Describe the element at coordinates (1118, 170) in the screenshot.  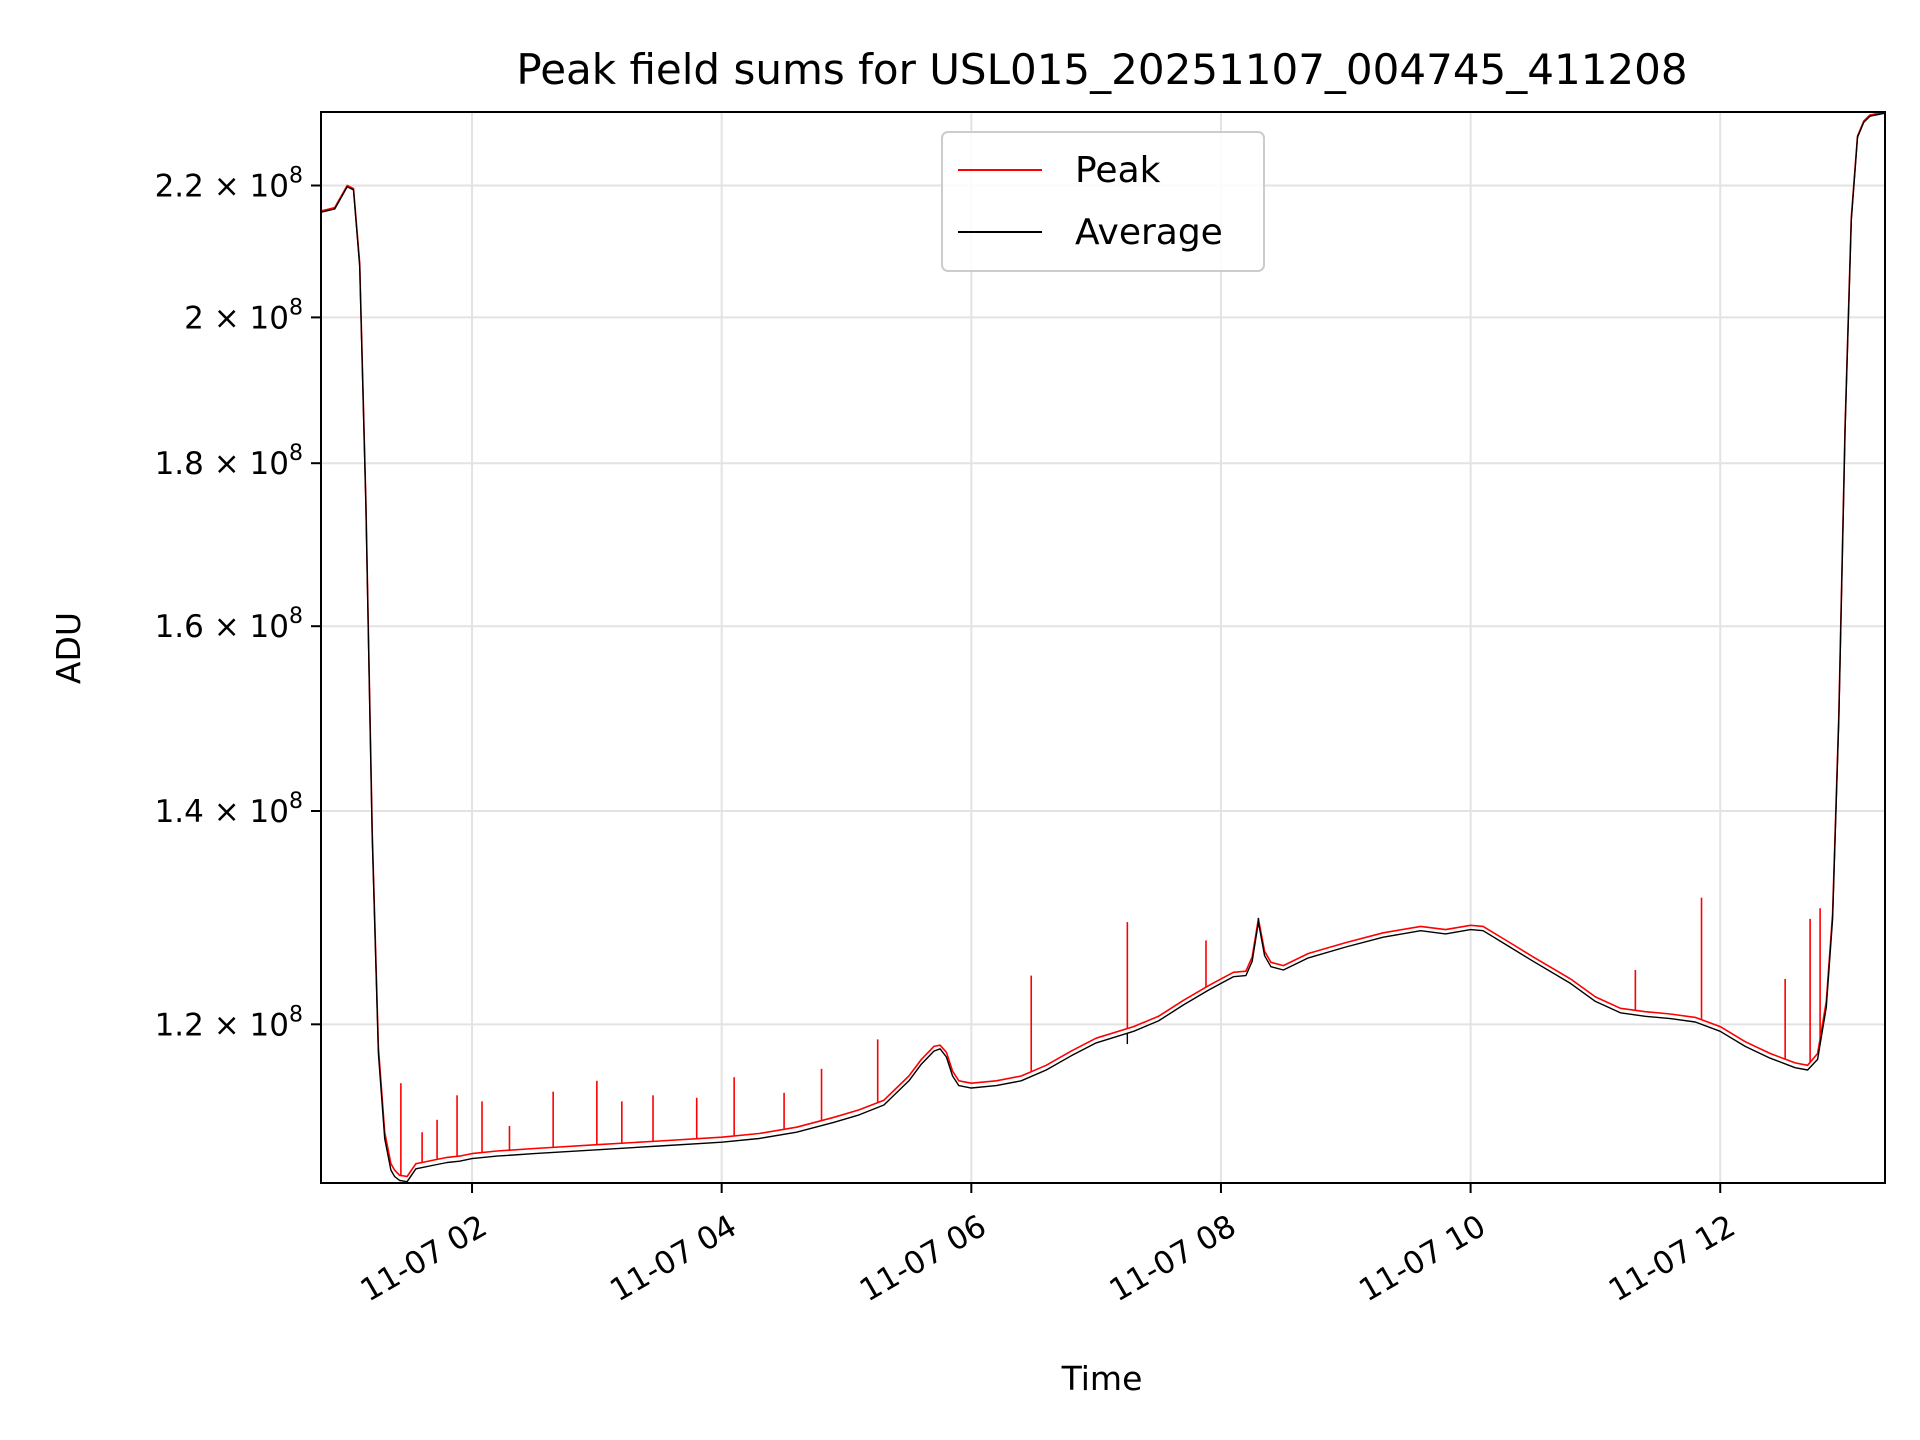
I see `legend-label-peak: Peak` at that location.